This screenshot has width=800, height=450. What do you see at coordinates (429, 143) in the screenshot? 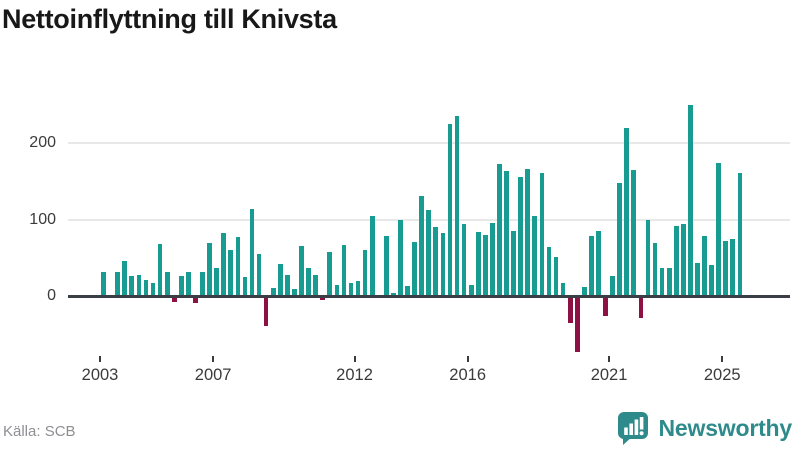
I see `gridline` at bounding box center [429, 143].